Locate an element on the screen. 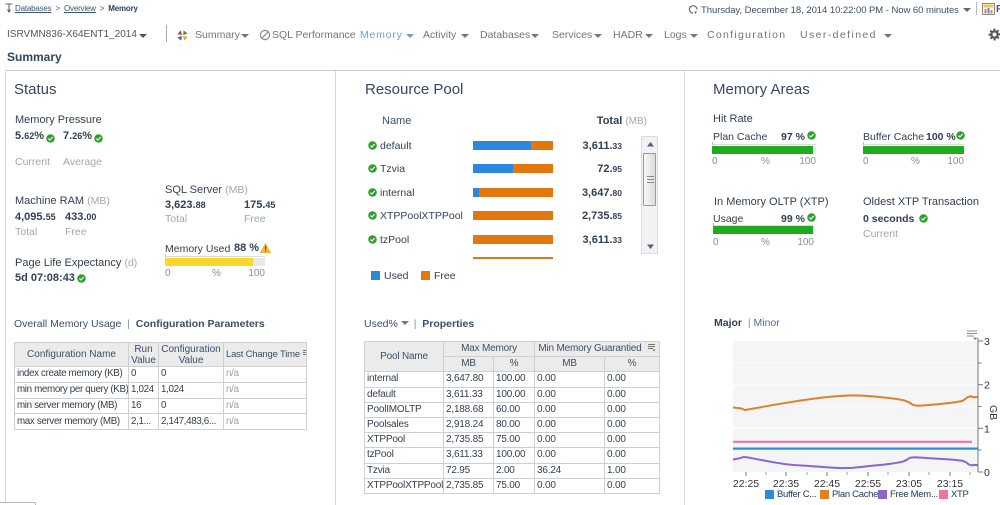 The height and width of the screenshot is (505, 1000). svg-text: 1 is located at coordinates (987, 429).